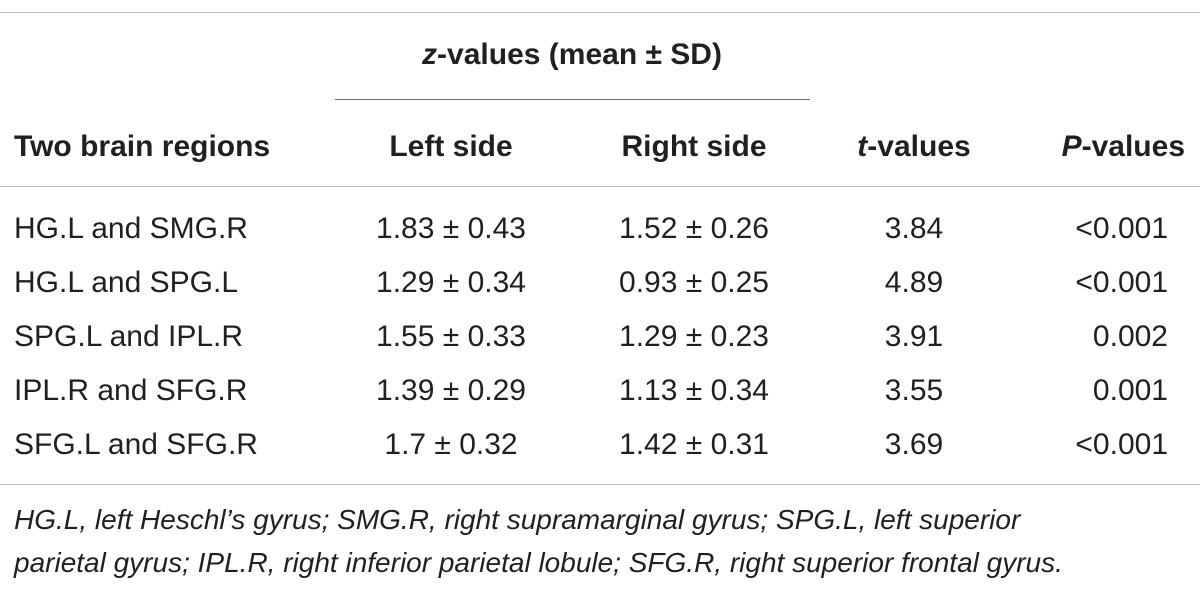  Describe the element at coordinates (131, 228) in the screenshot. I see `cell-region: HG.L and SMG.R` at that location.